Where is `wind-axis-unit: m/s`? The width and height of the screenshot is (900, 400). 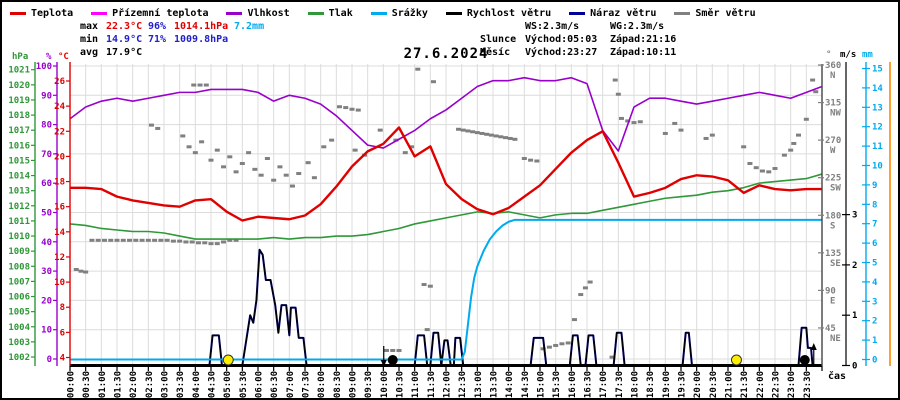
wind-axis-unit: m/s is located at coordinates (848, 55).